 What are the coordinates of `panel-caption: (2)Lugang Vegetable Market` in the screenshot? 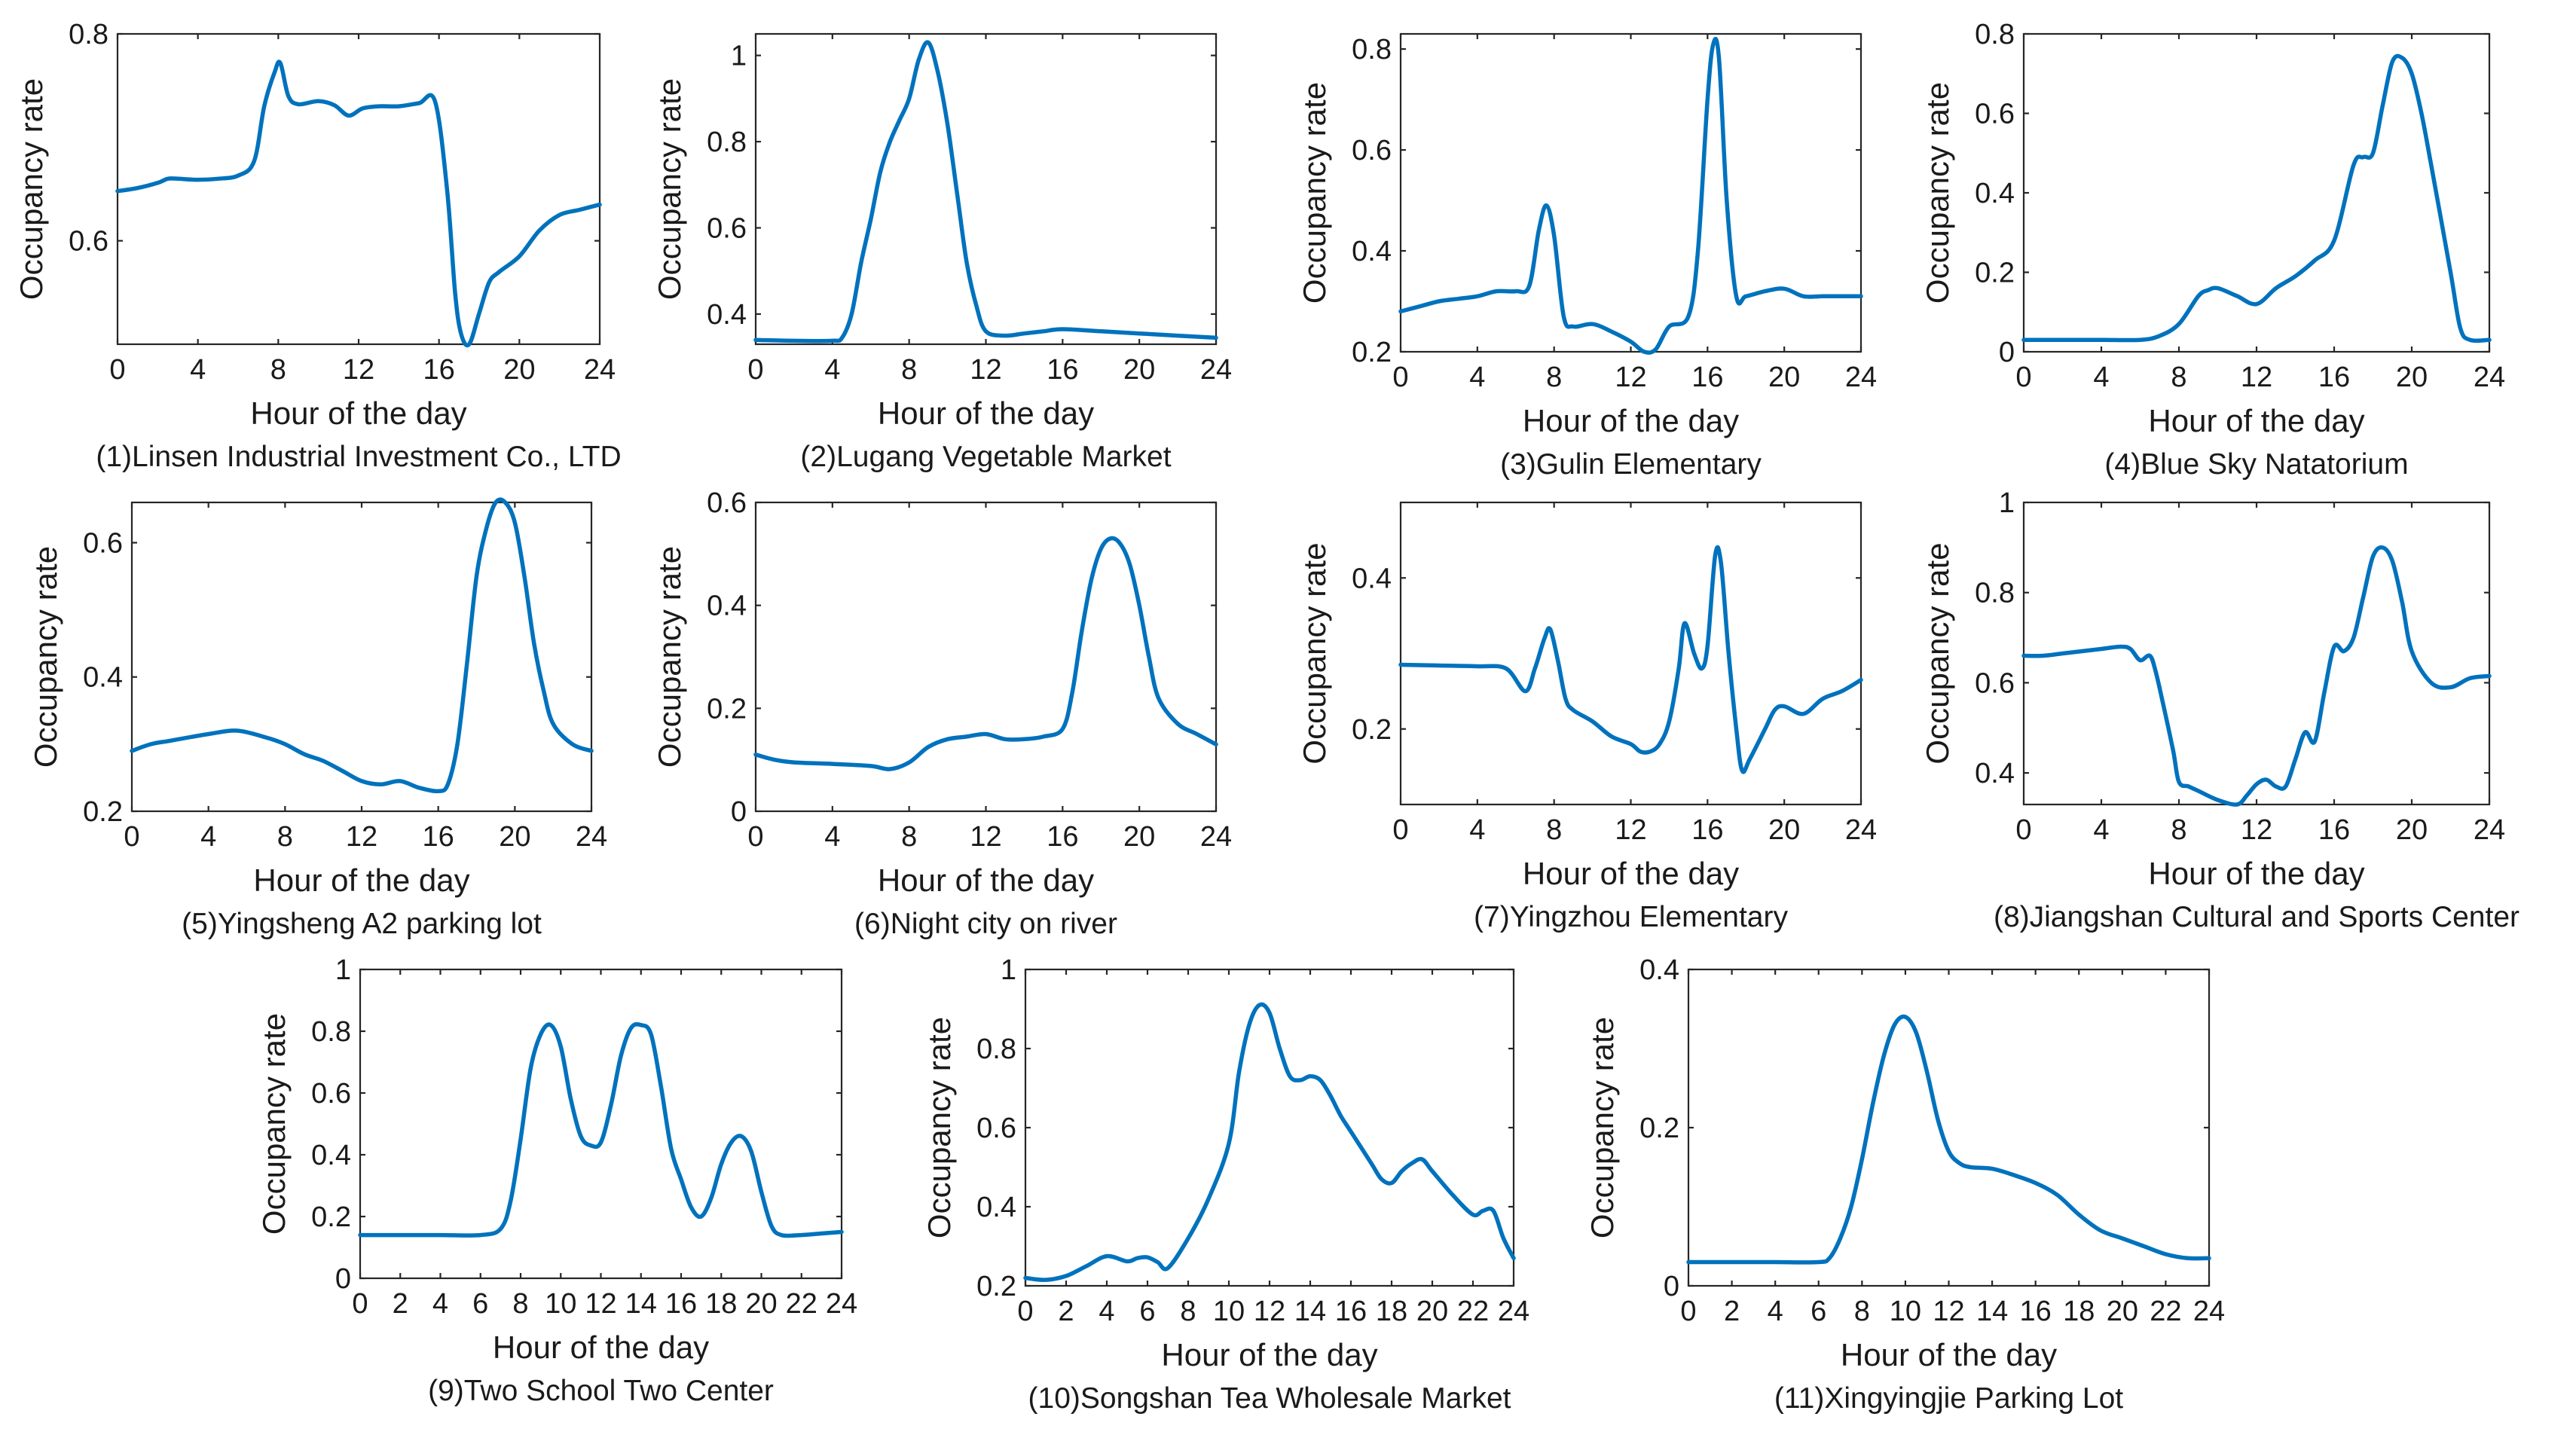 It's located at (985, 457).